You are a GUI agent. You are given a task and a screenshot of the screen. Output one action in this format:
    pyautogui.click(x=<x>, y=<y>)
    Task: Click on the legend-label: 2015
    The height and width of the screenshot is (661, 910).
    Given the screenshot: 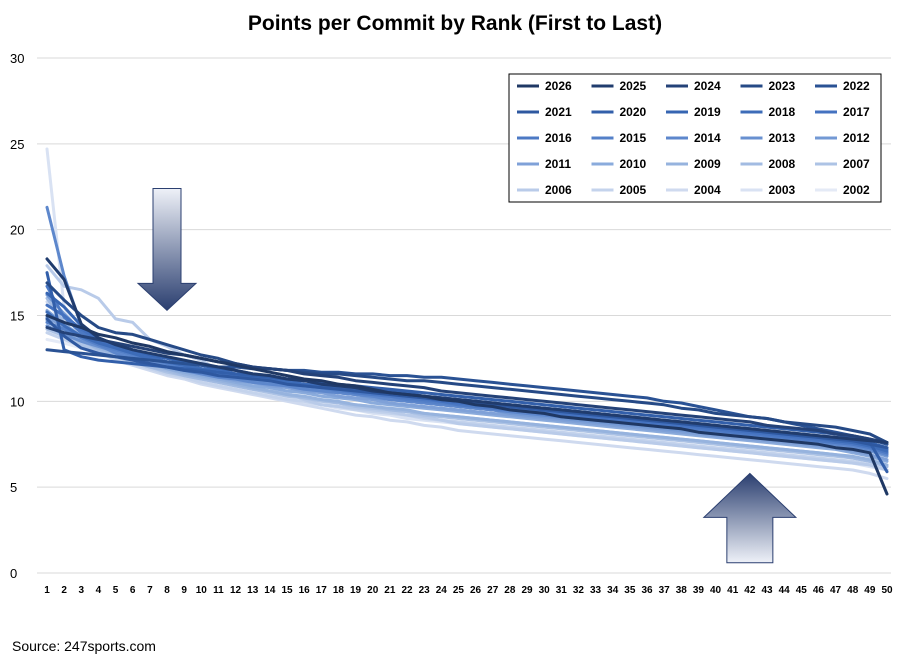 What is the action you would take?
    pyautogui.click(x=633, y=138)
    